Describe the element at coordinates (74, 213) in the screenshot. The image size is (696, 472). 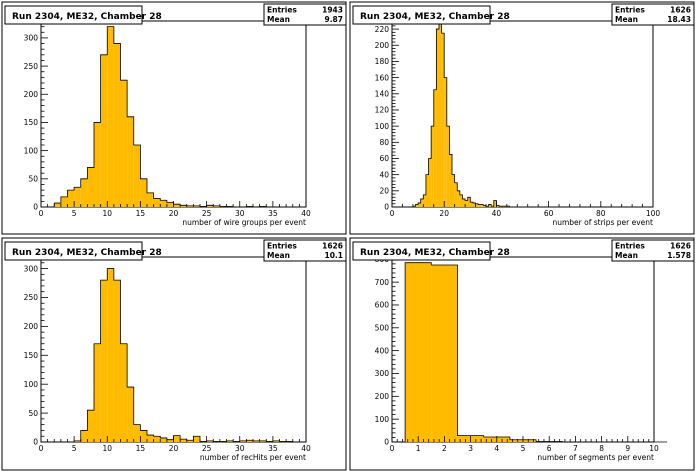
I see `x-tick-label: 5` at that location.